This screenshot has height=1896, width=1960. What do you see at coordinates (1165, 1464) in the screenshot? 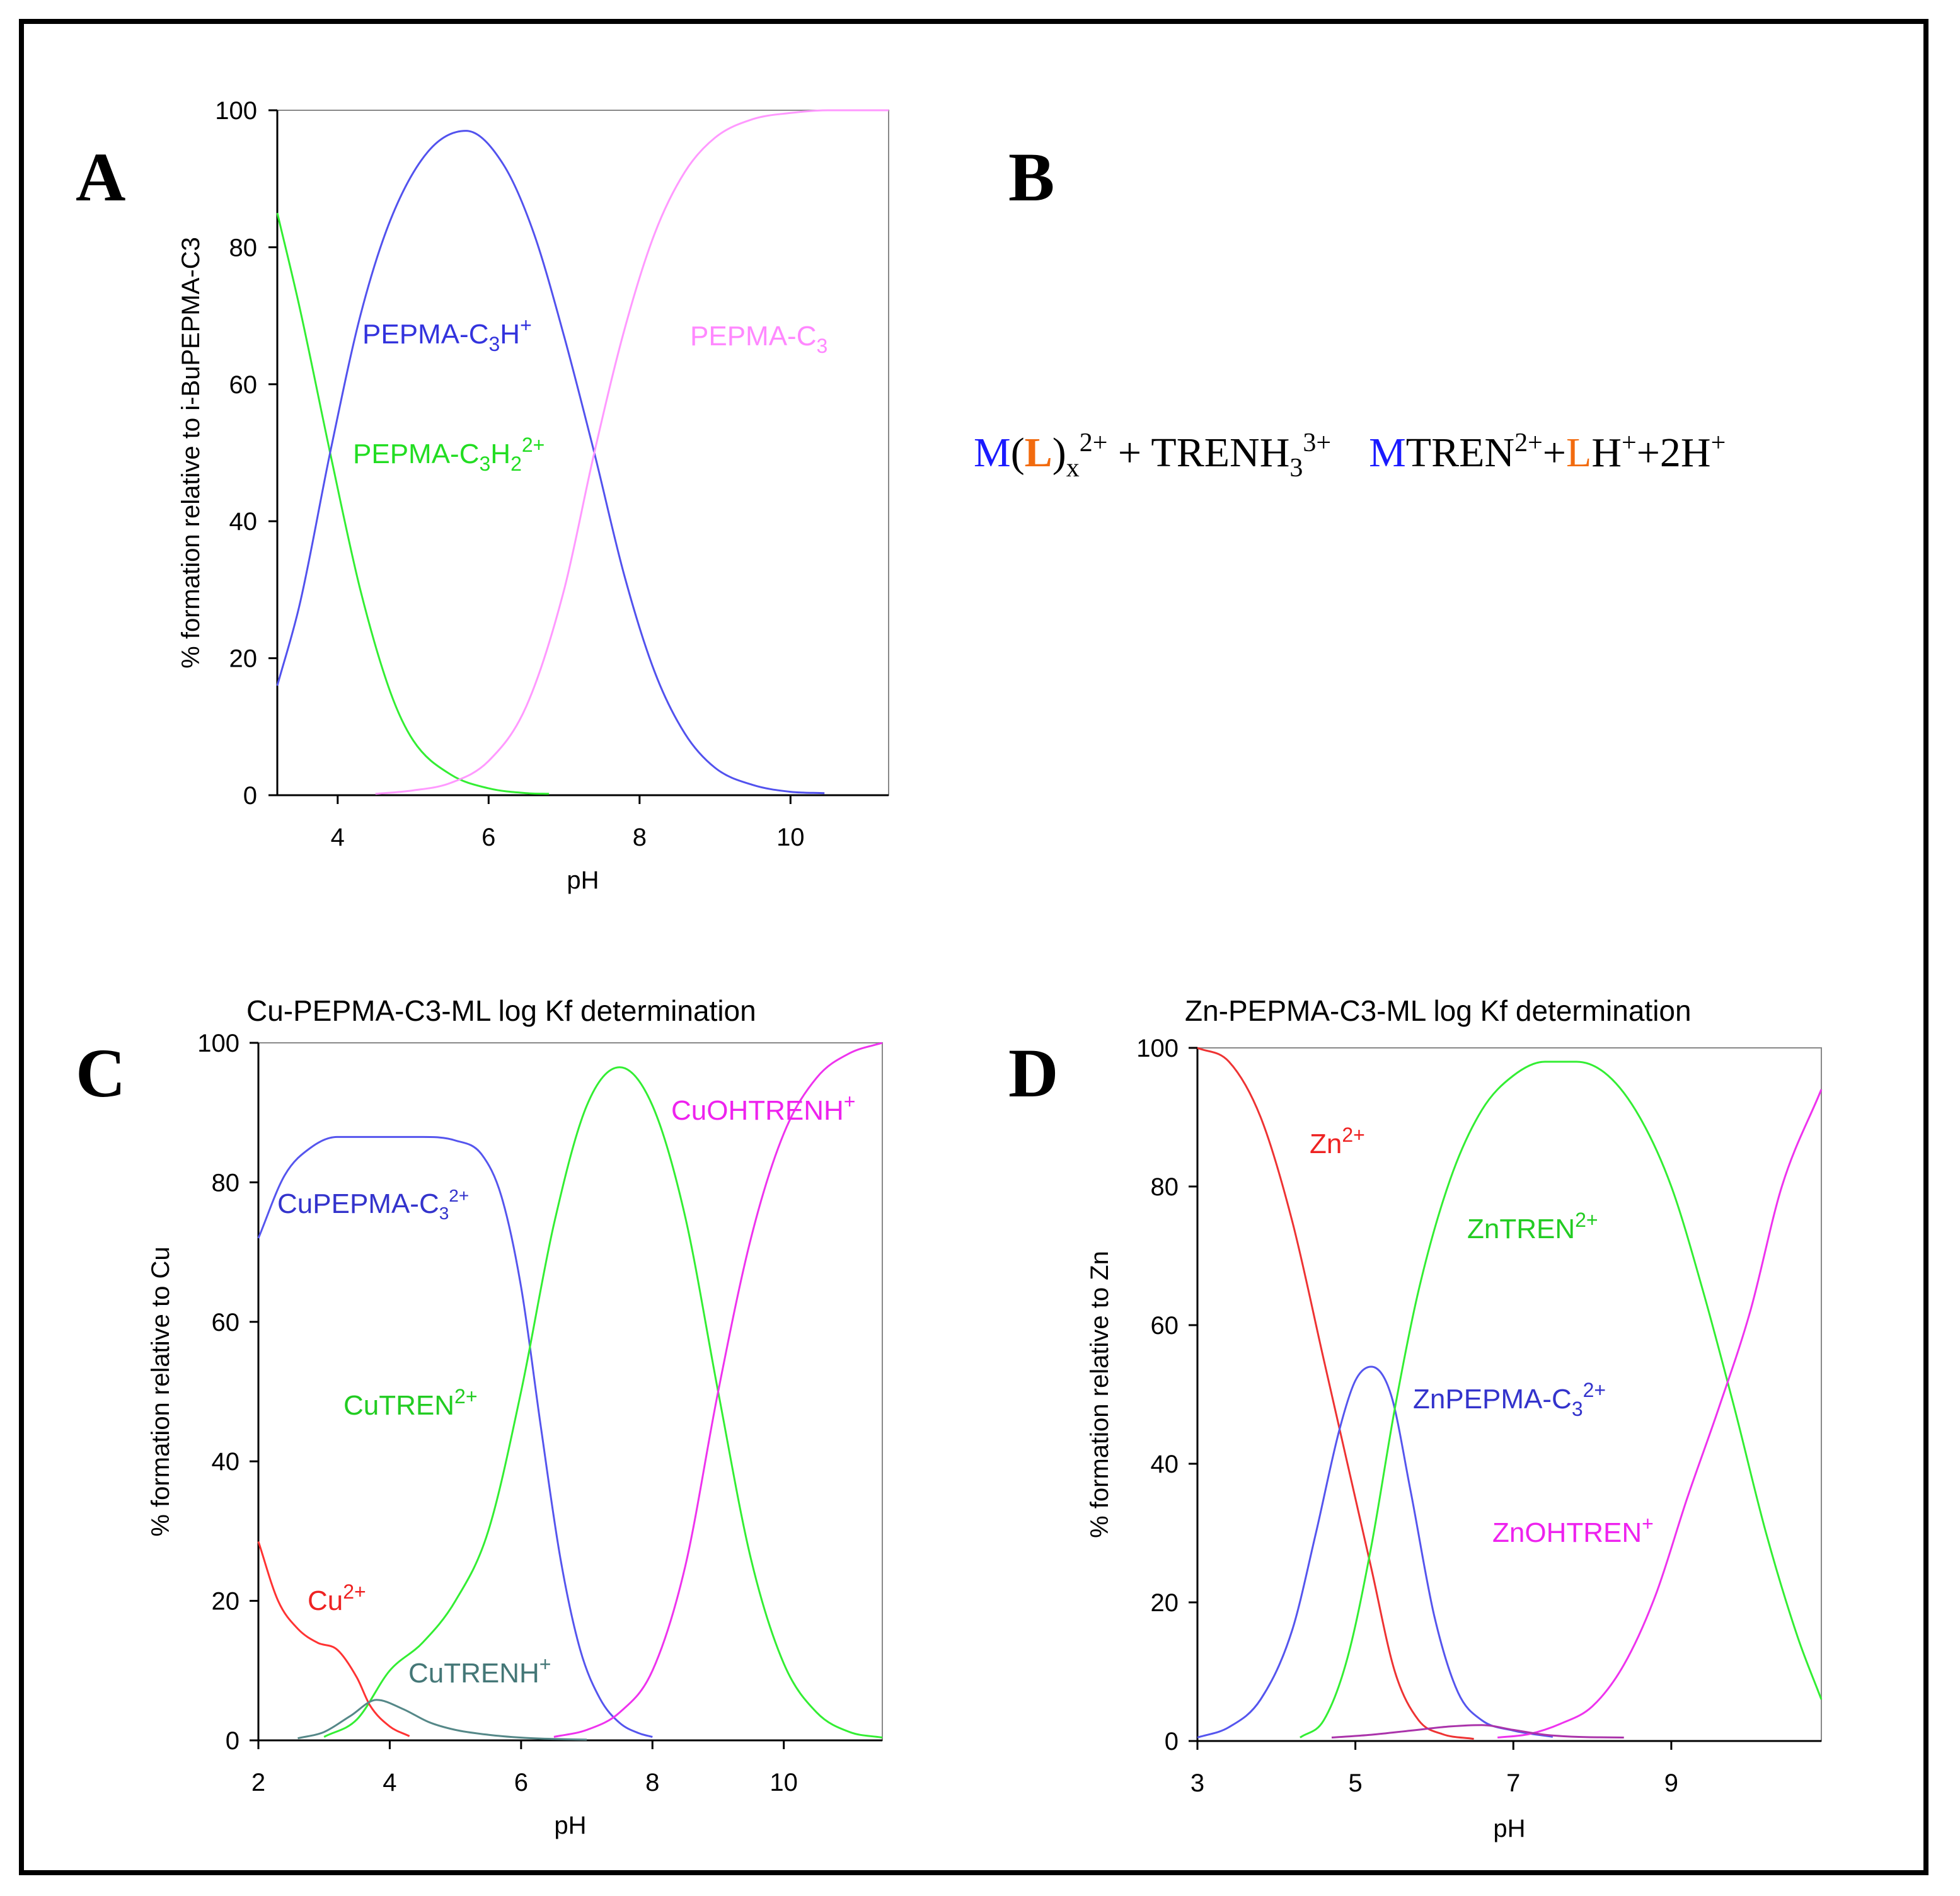
I see `y-tick-label-d: 40` at bounding box center [1165, 1464].